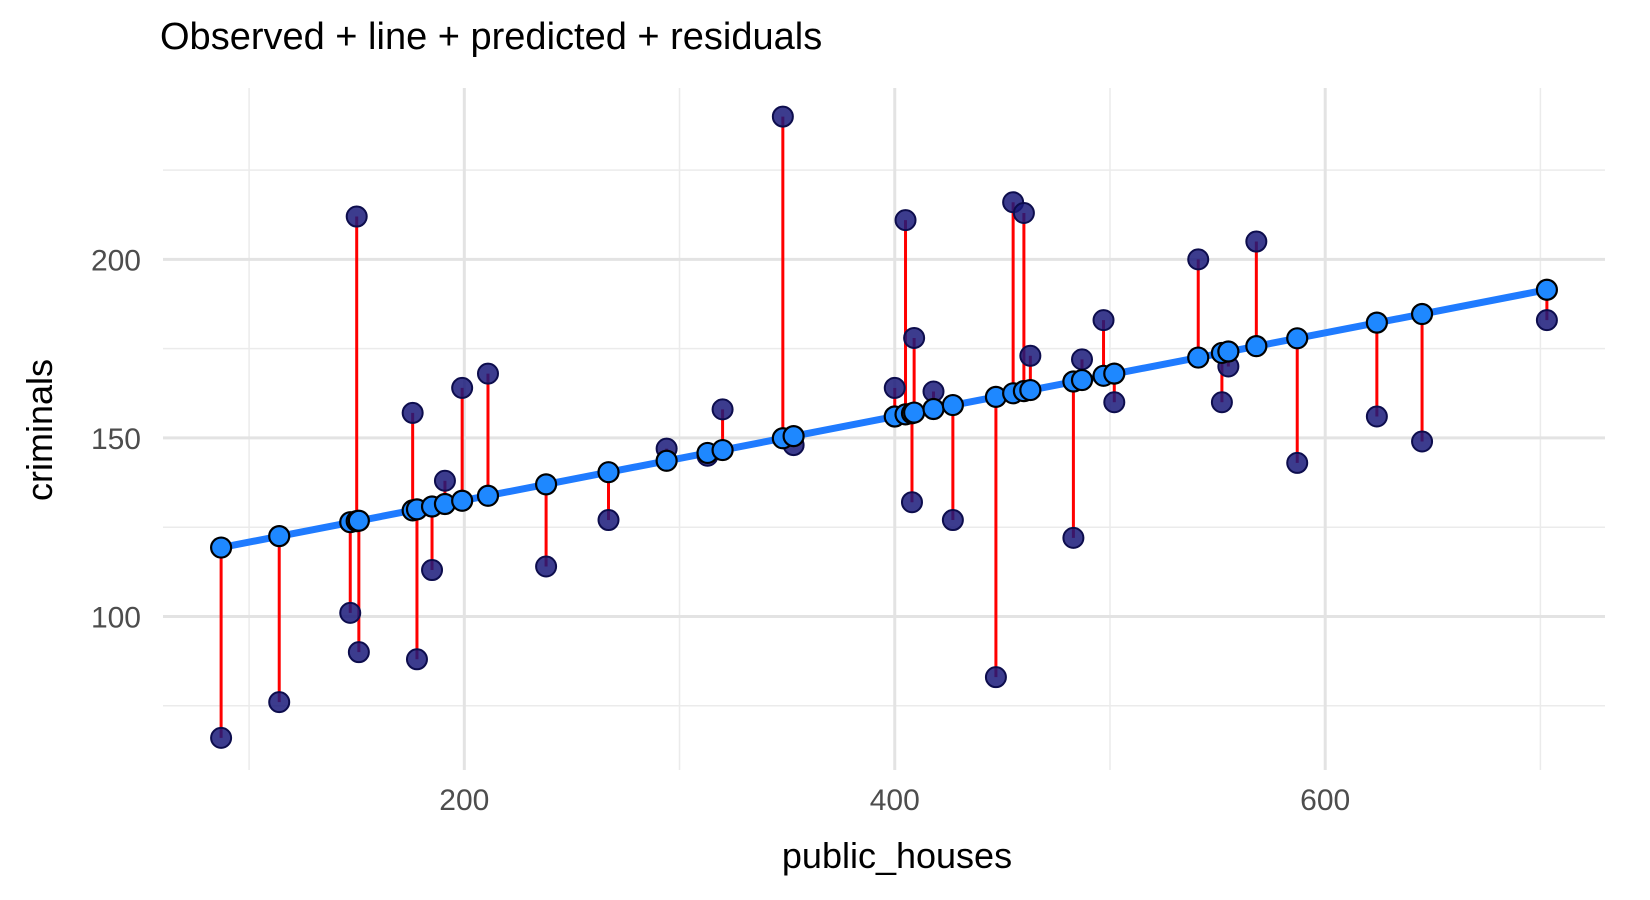  Describe the element at coordinates (116, 260) in the screenshot. I see `y-tick-label: 200` at that location.